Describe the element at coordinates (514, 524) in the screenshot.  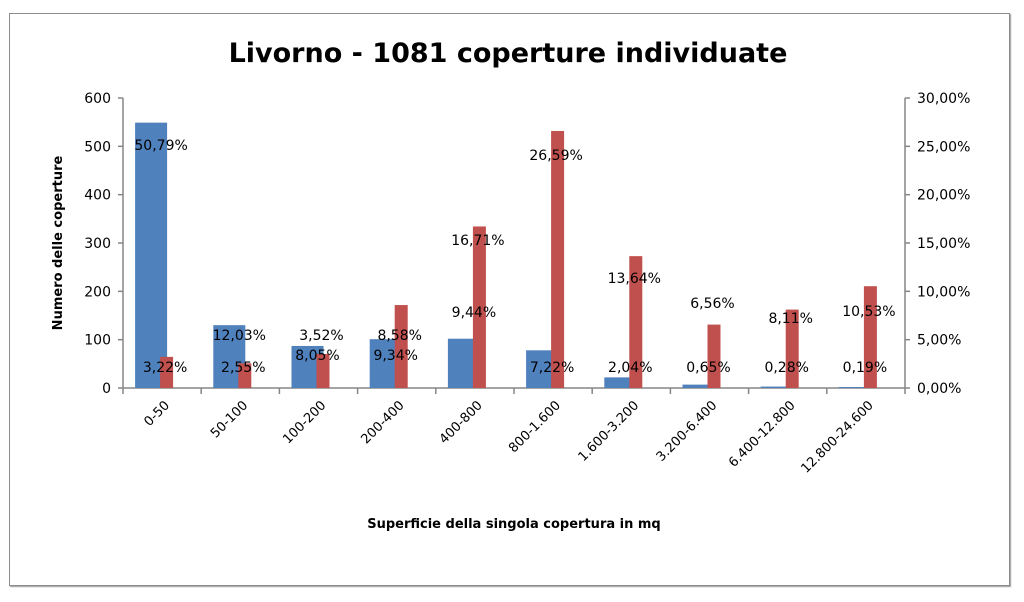
I see `x-axis-title: Superficie della singola copertura in mq` at that location.